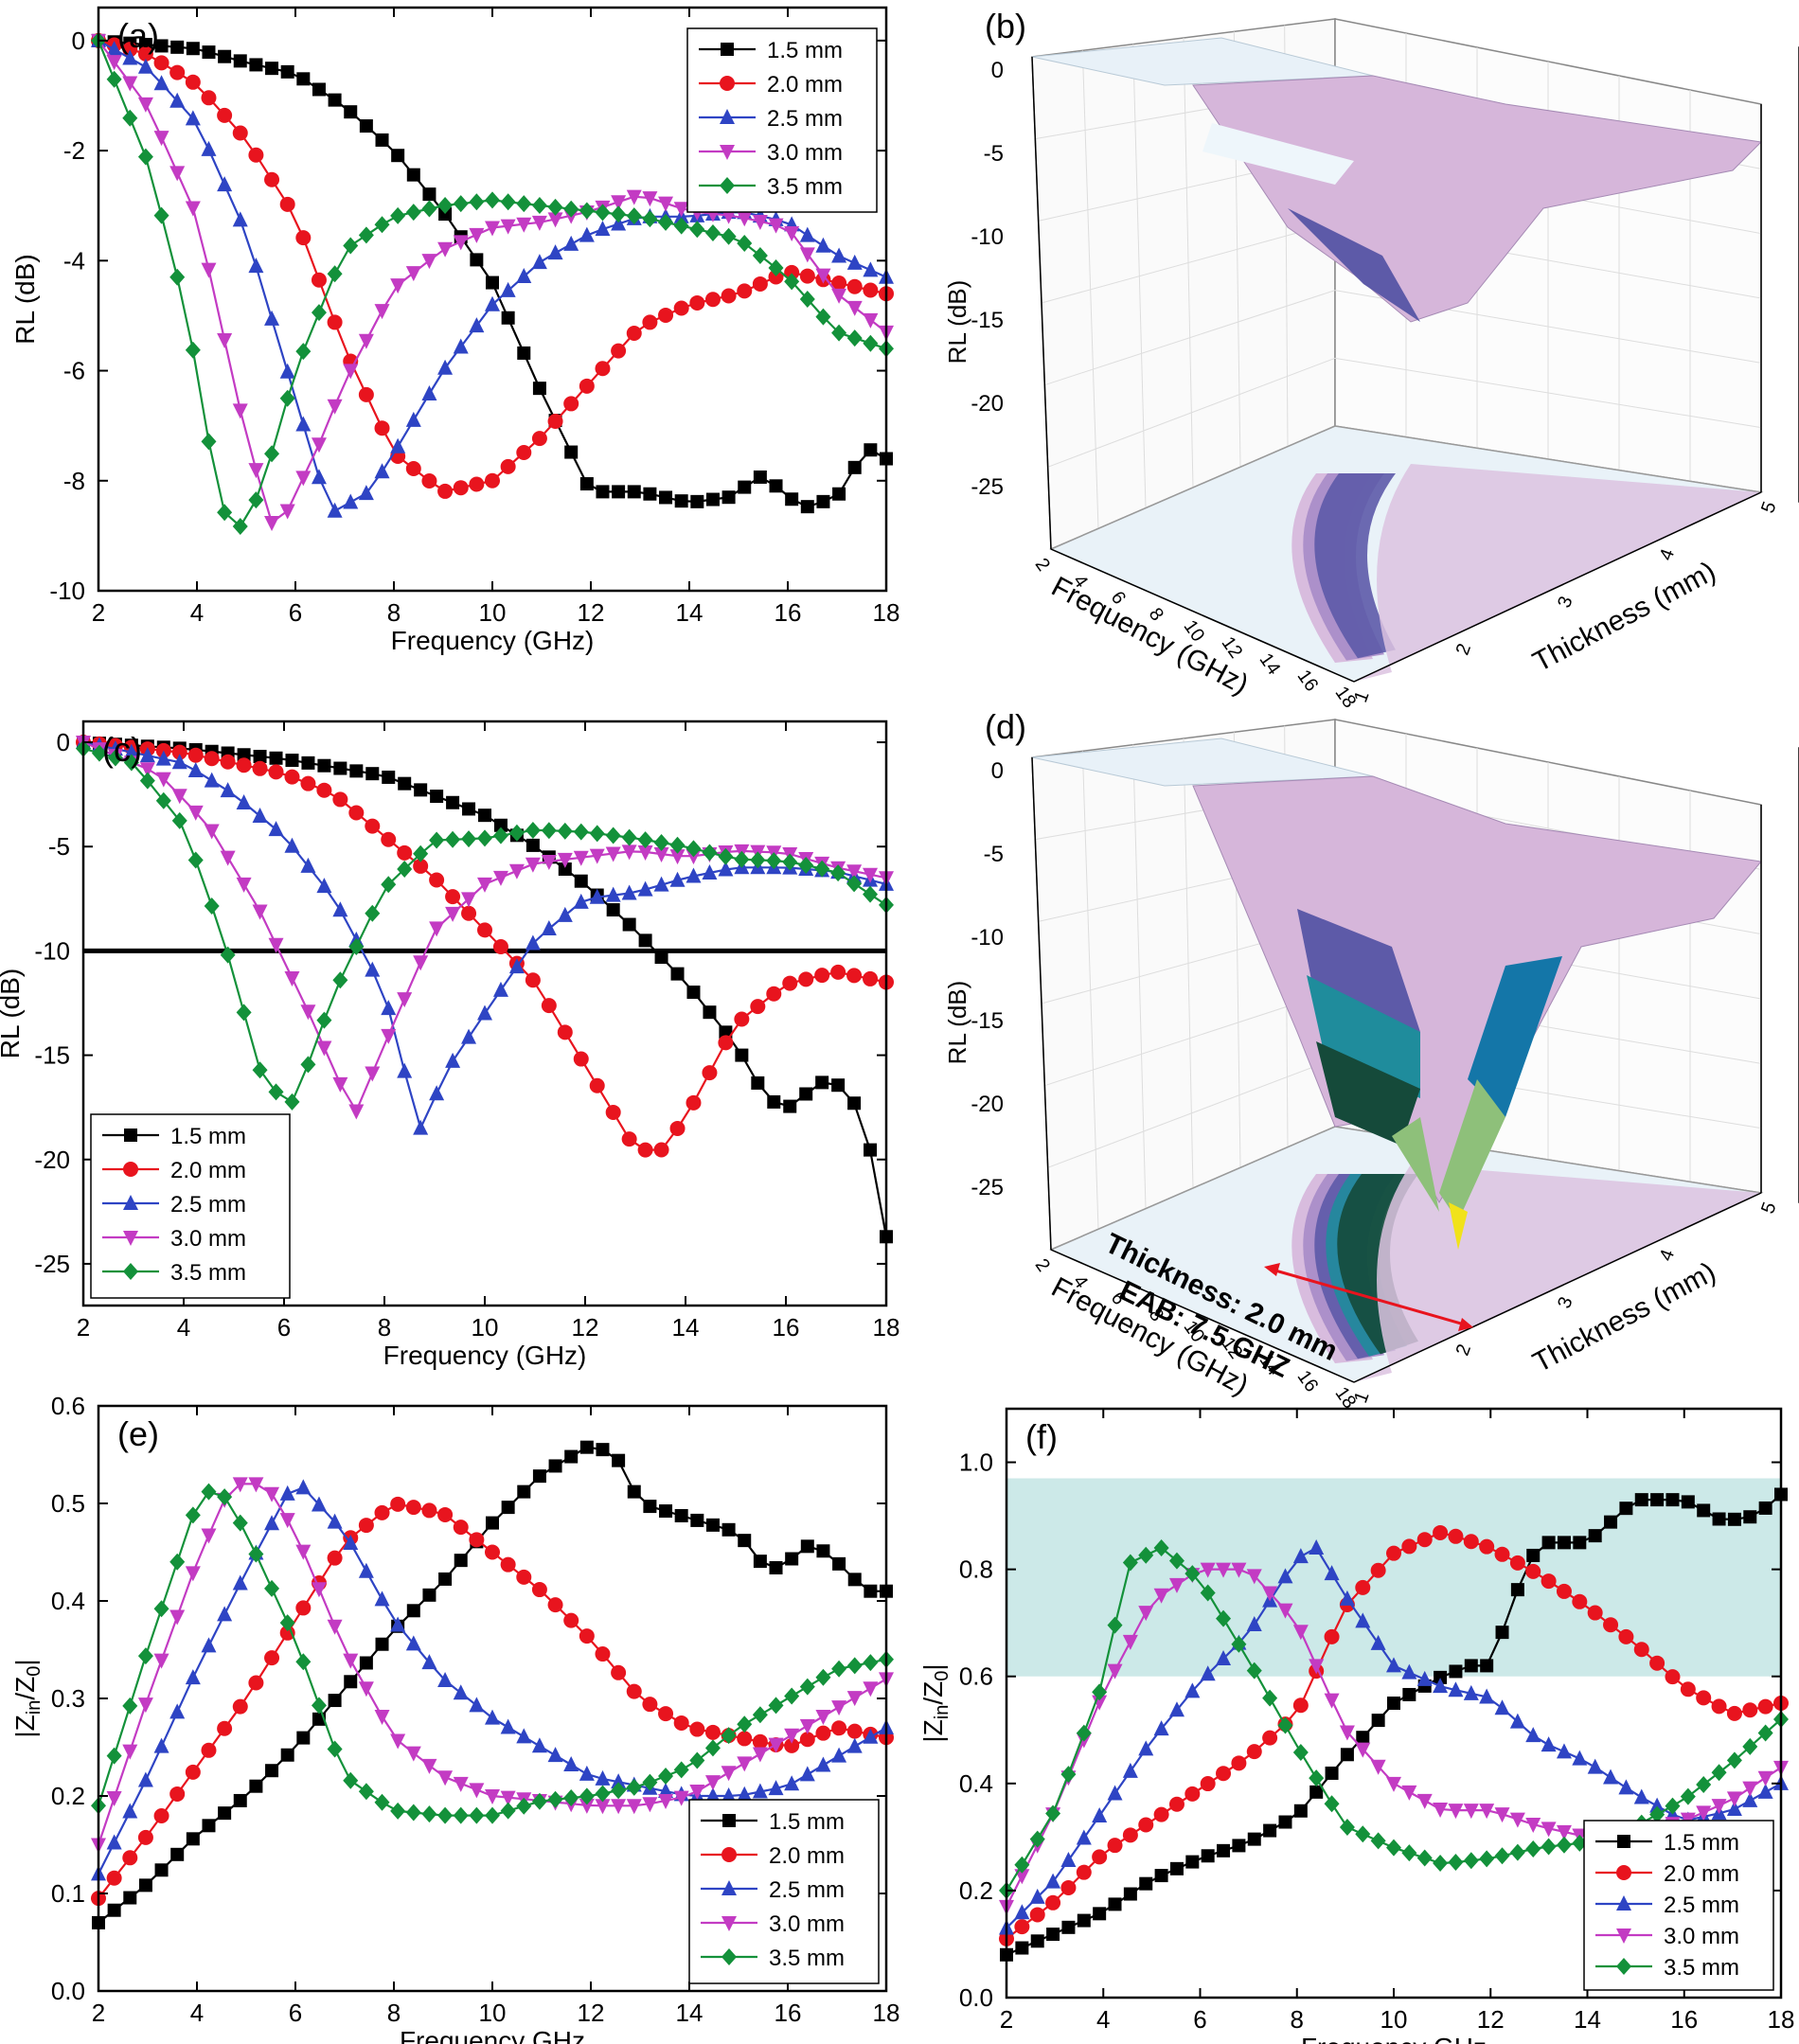  I want to click on eab-arrow, so click(1369, 1297).